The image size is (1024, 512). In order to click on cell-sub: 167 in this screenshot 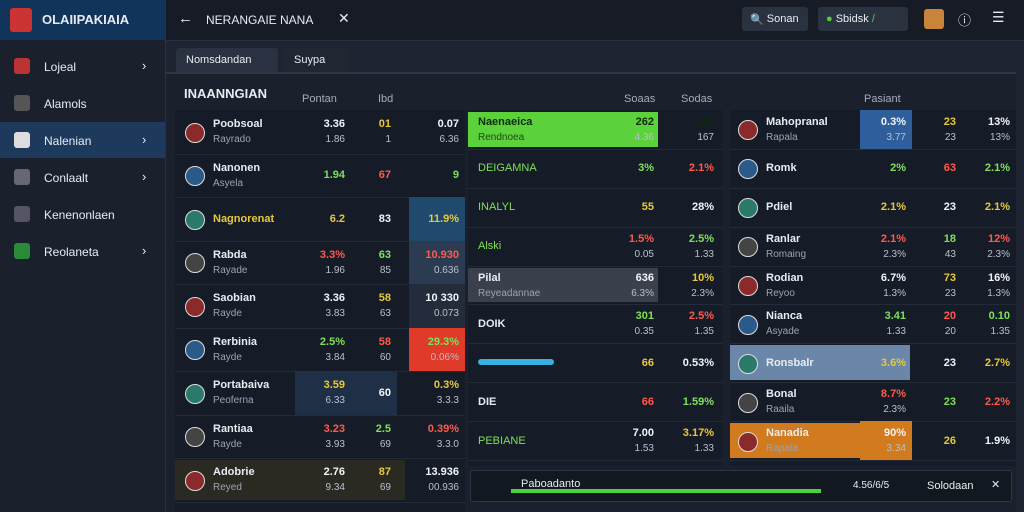, I will do `click(705, 137)`.